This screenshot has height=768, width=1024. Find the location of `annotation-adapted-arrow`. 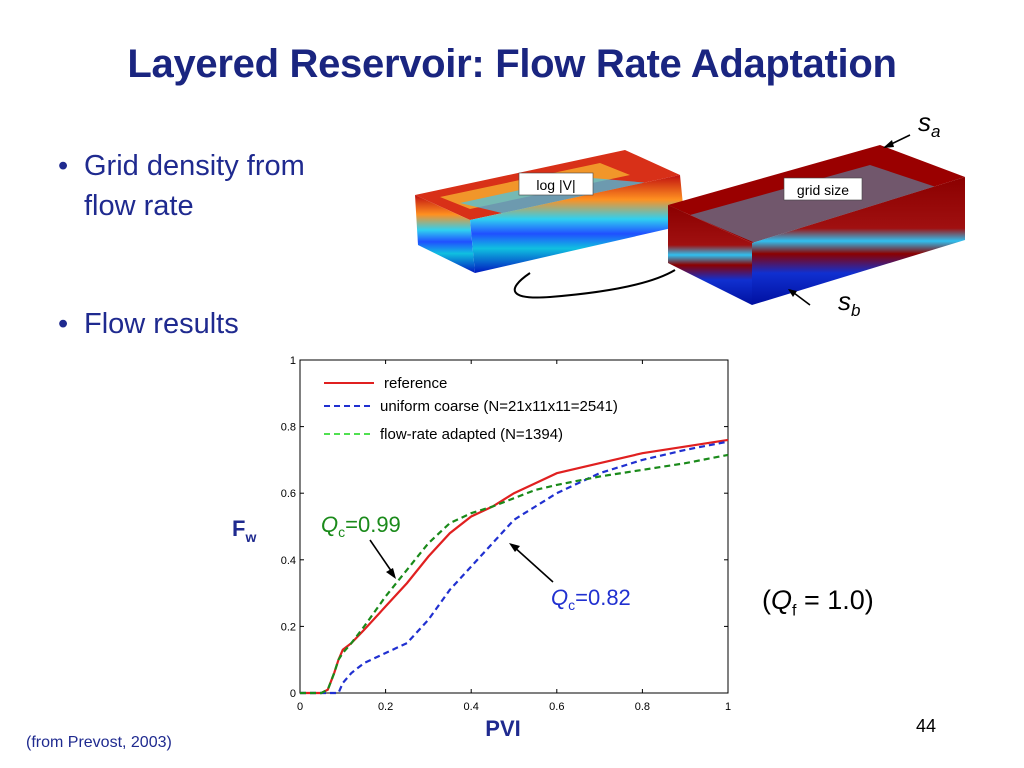

annotation-adapted-arrow is located at coordinates (382, 557).